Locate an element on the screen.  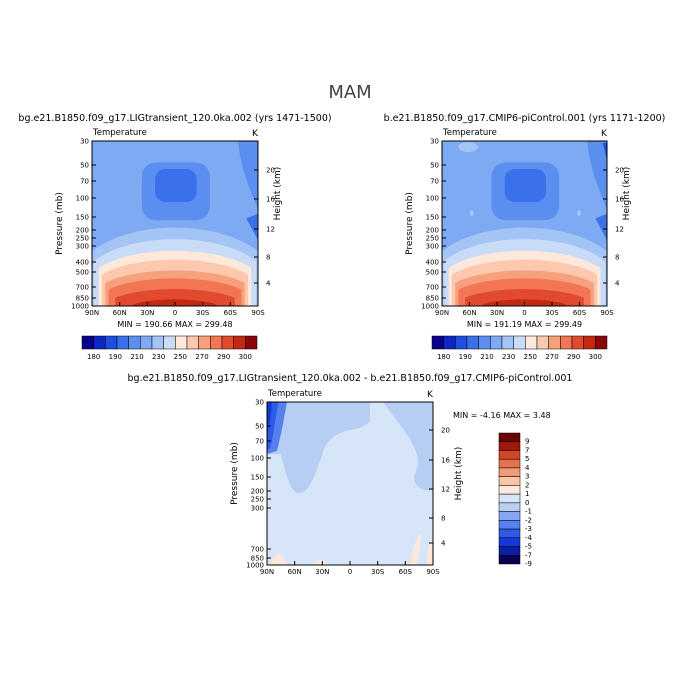
panel-subtitle-right: K is located at coordinates (255, 134).